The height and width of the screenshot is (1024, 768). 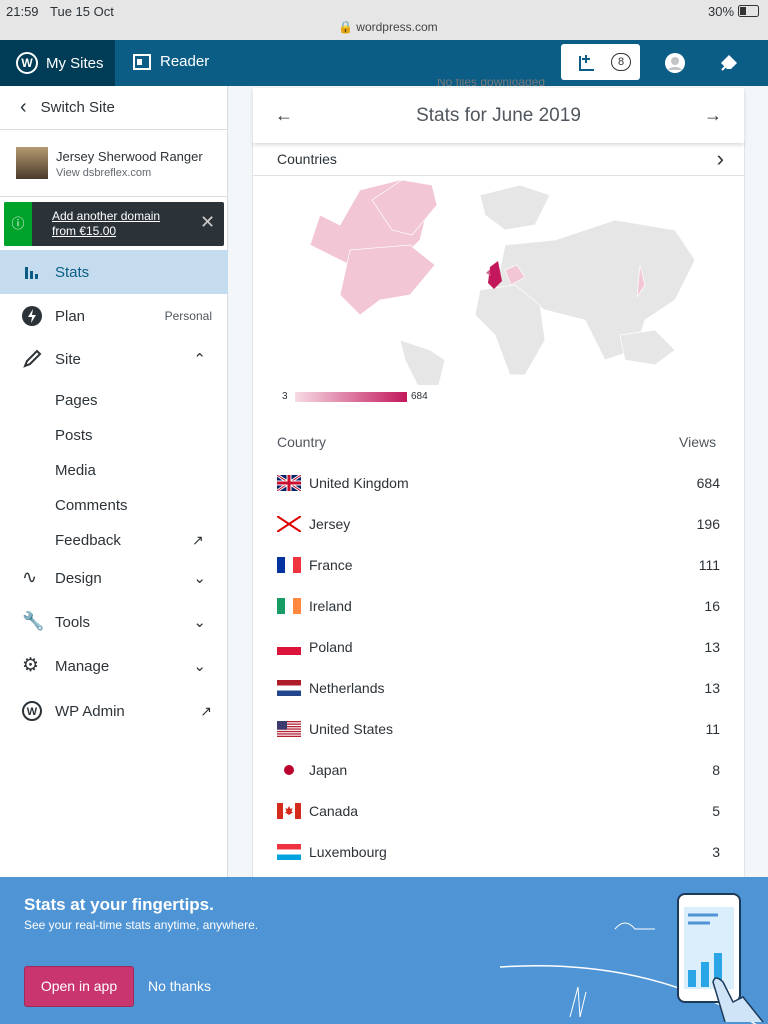 I want to click on views: 5, so click(x=716, y=811).